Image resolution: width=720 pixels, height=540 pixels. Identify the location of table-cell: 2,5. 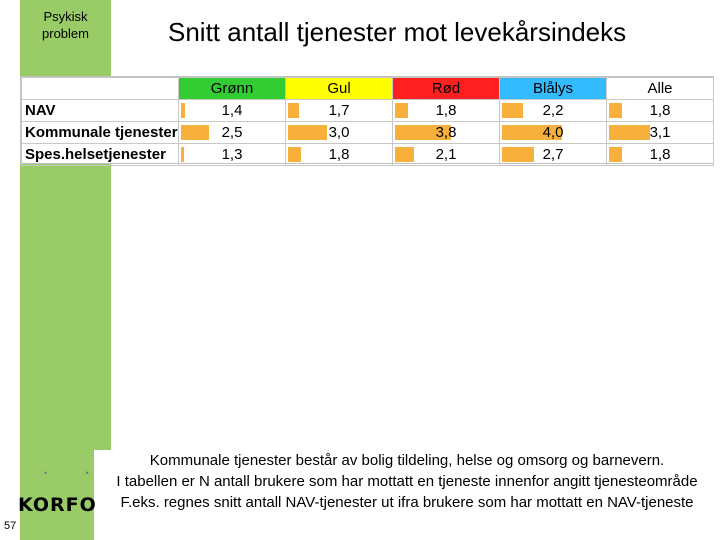
(232, 132).